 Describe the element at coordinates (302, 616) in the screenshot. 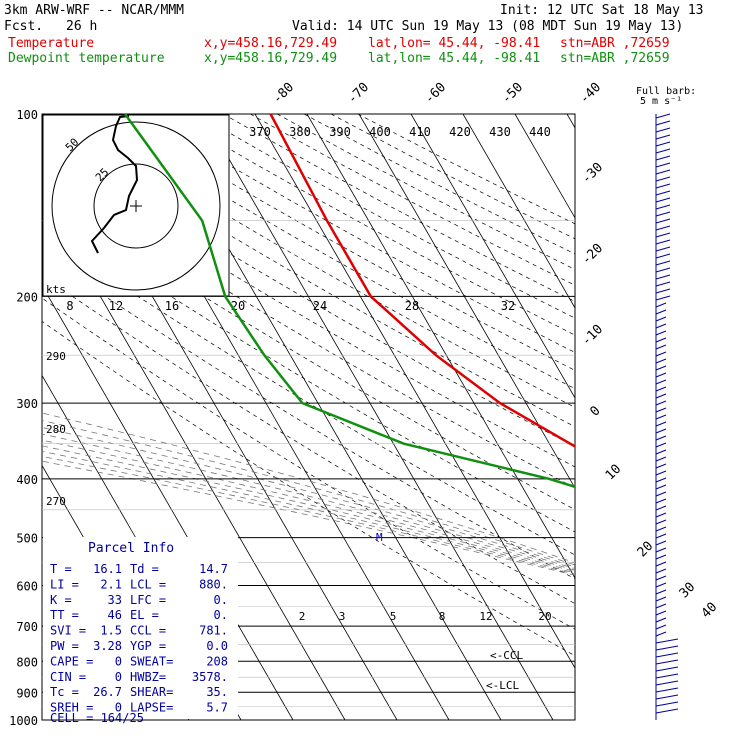

I see `mixing-ratio-label: 2` at that location.